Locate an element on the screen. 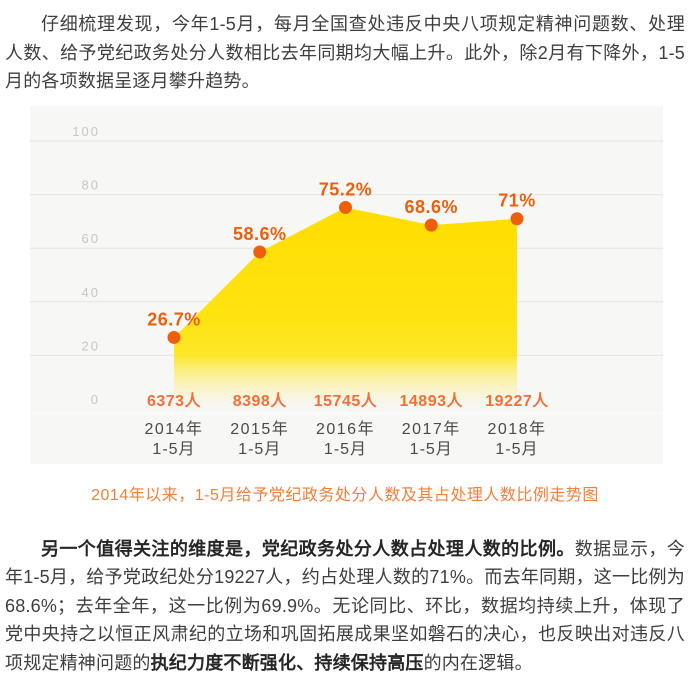 Image resolution: width=690 pixels, height=677 pixels. count-label: 14893人 is located at coordinates (432, 401).